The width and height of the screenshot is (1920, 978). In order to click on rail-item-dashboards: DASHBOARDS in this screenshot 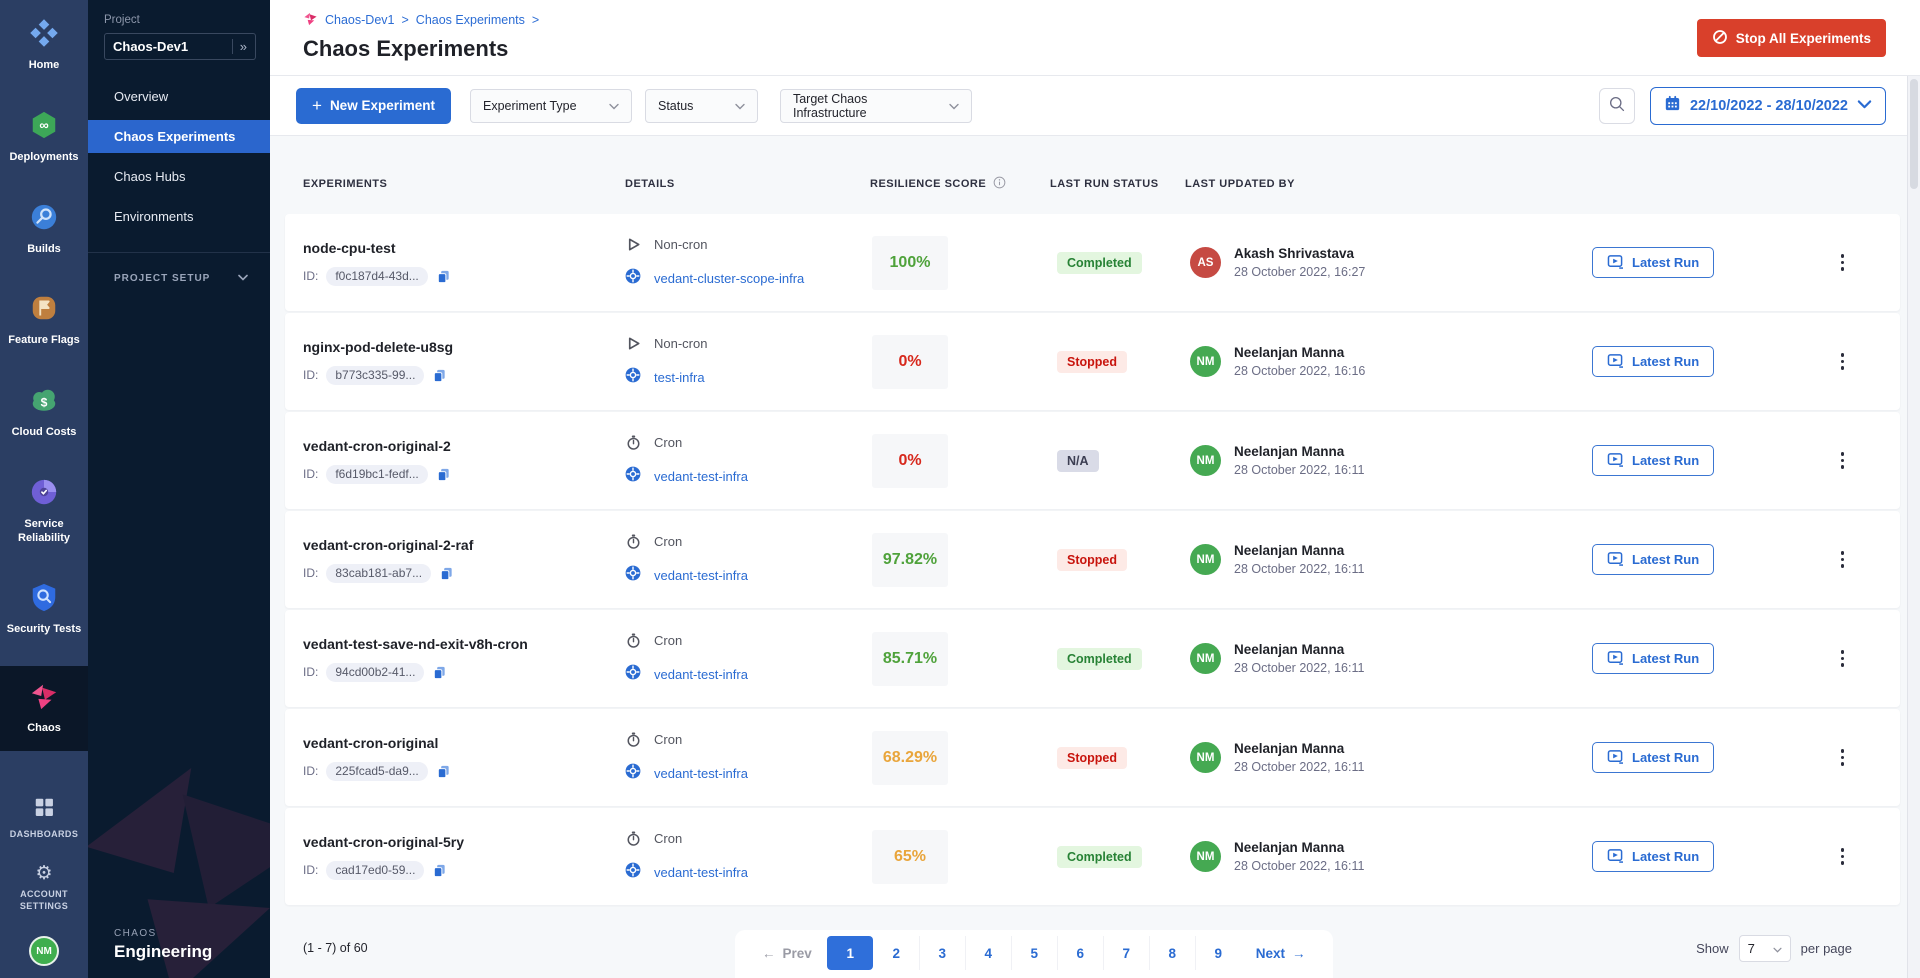, I will do `click(44, 818)`.